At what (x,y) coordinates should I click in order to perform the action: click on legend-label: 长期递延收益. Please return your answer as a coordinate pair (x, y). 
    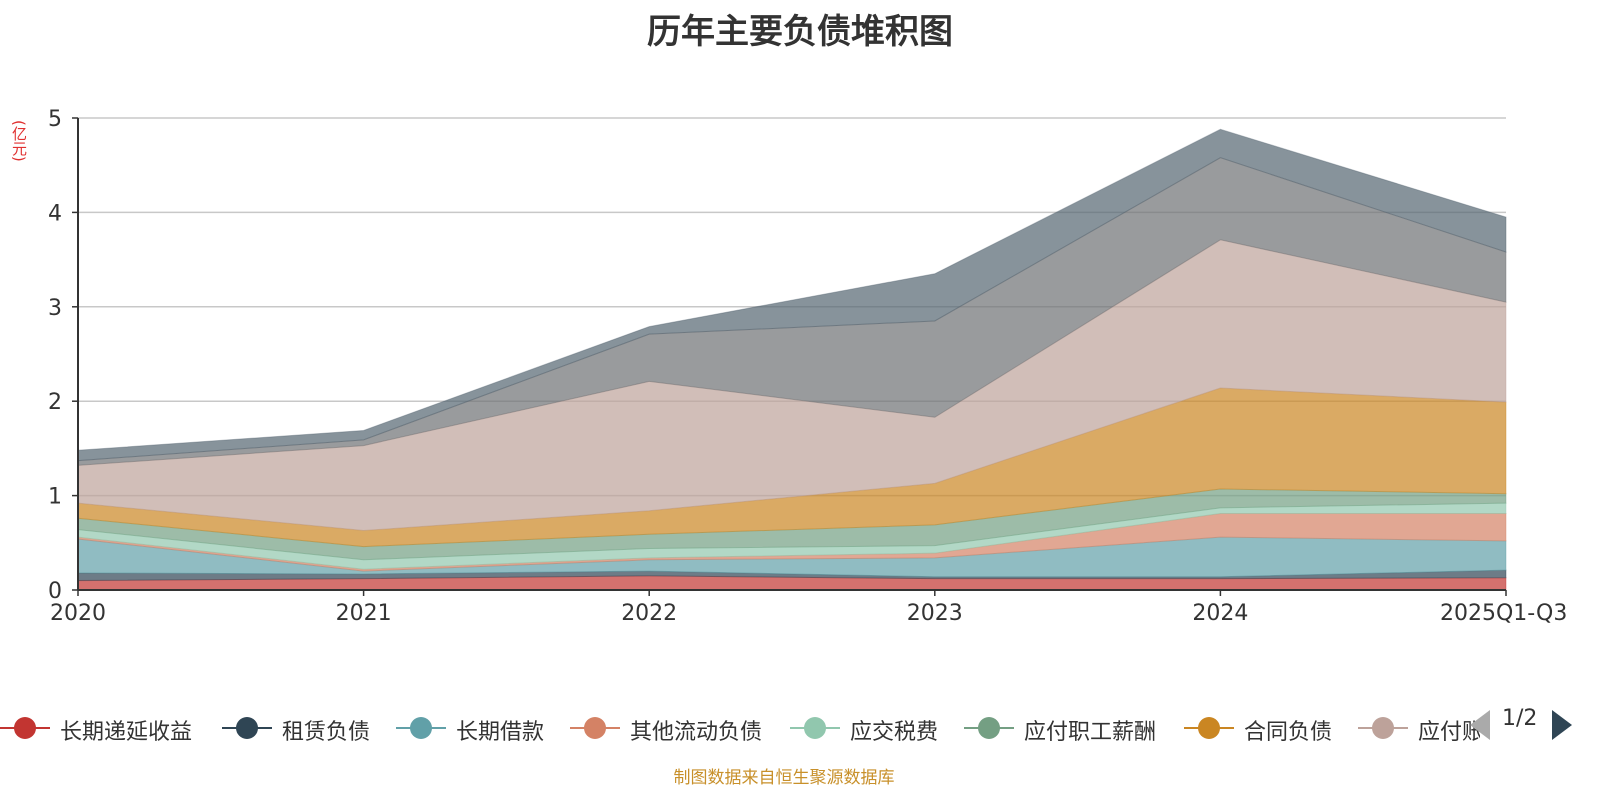
    Looking at the image, I should click on (126, 732).